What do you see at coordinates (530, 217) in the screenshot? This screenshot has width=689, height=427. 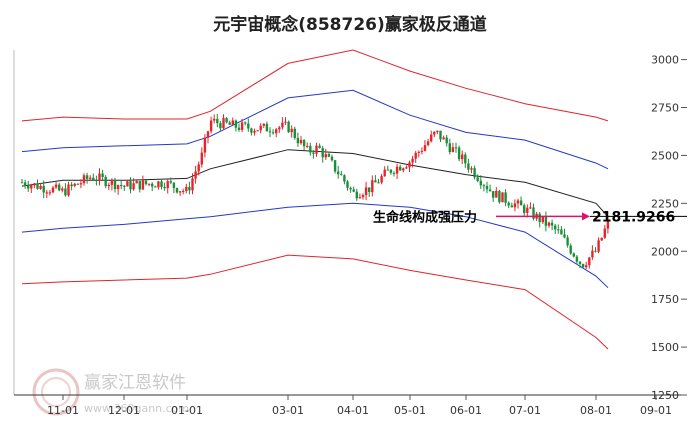 I see `annotation: 生命线构成强压力 2181.9266` at bounding box center [530, 217].